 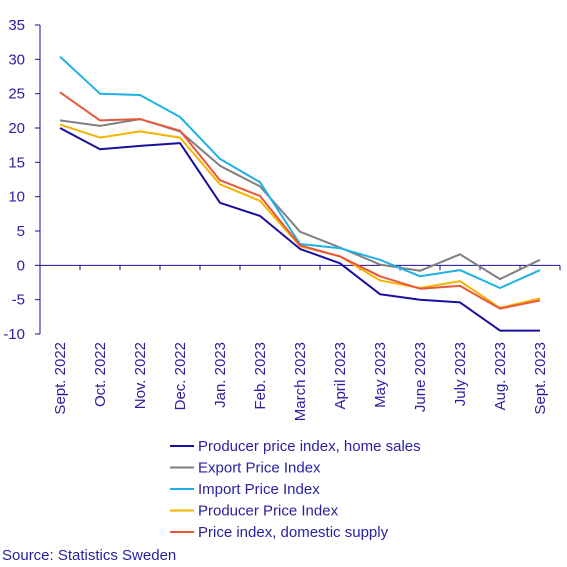 What do you see at coordinates (16, 59) in the screenshot?
I see `y-tick-label: 30` at bounding box center [16, 59].